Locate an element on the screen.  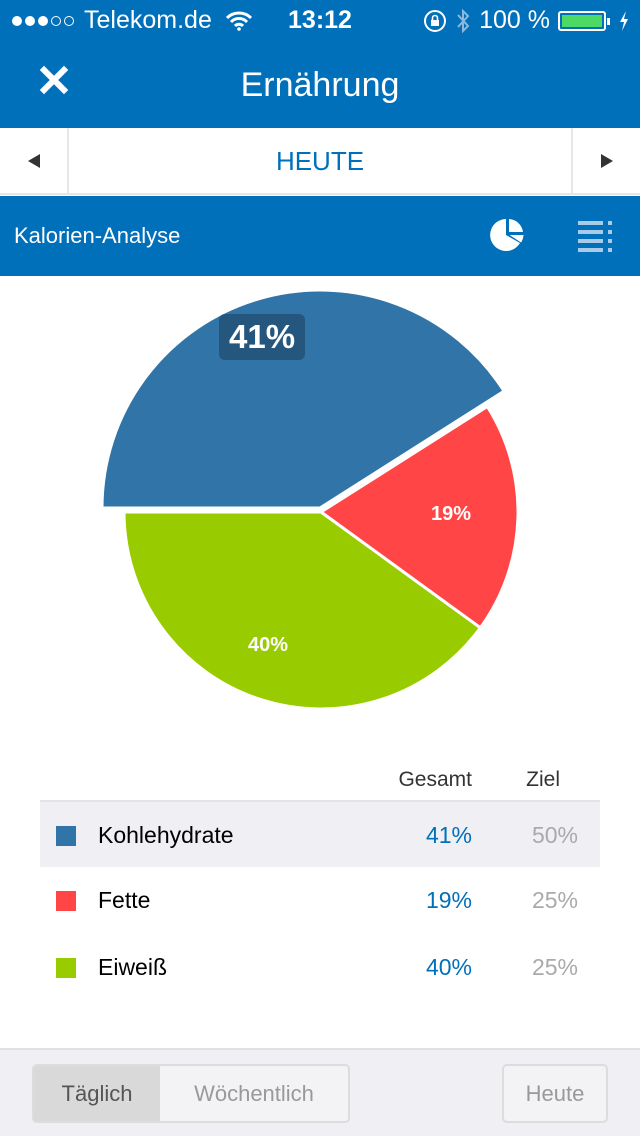
previous-day-button is located at coordinates (34, 160).